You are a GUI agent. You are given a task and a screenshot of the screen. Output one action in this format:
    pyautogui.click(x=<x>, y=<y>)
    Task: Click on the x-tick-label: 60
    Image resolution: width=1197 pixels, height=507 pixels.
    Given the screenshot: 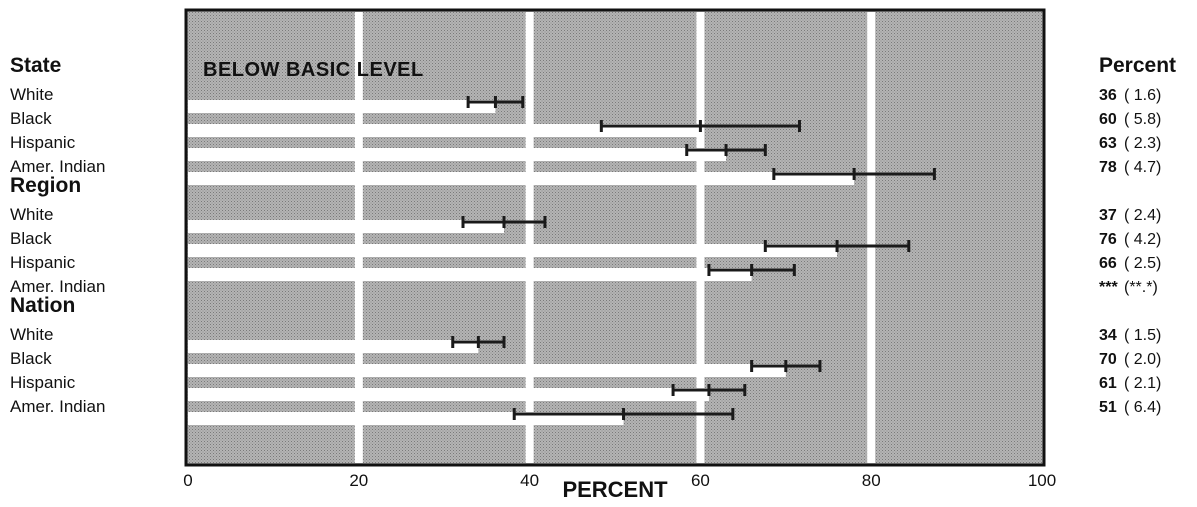 What is the action you would take?
    pyautogui.click(x=700, y=480)
    